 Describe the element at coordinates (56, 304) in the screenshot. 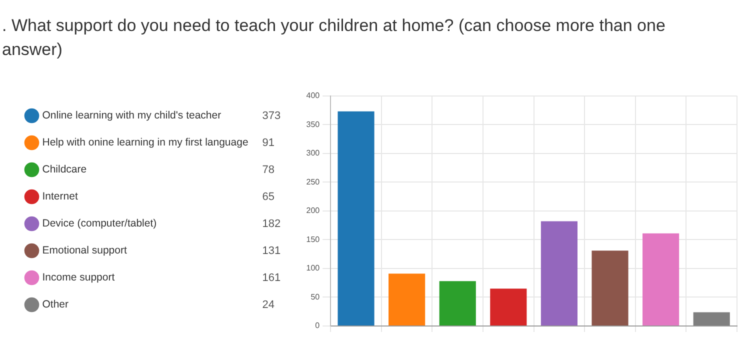

I see `legend-label: Other` at that location.